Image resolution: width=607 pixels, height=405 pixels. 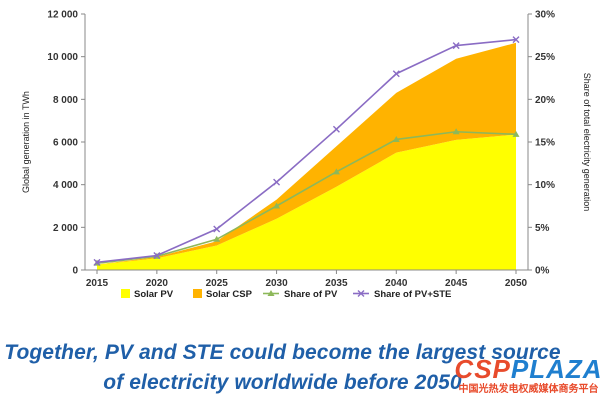 I want to click on legend-swatch-solar-csp, so click(x=197, y=293).